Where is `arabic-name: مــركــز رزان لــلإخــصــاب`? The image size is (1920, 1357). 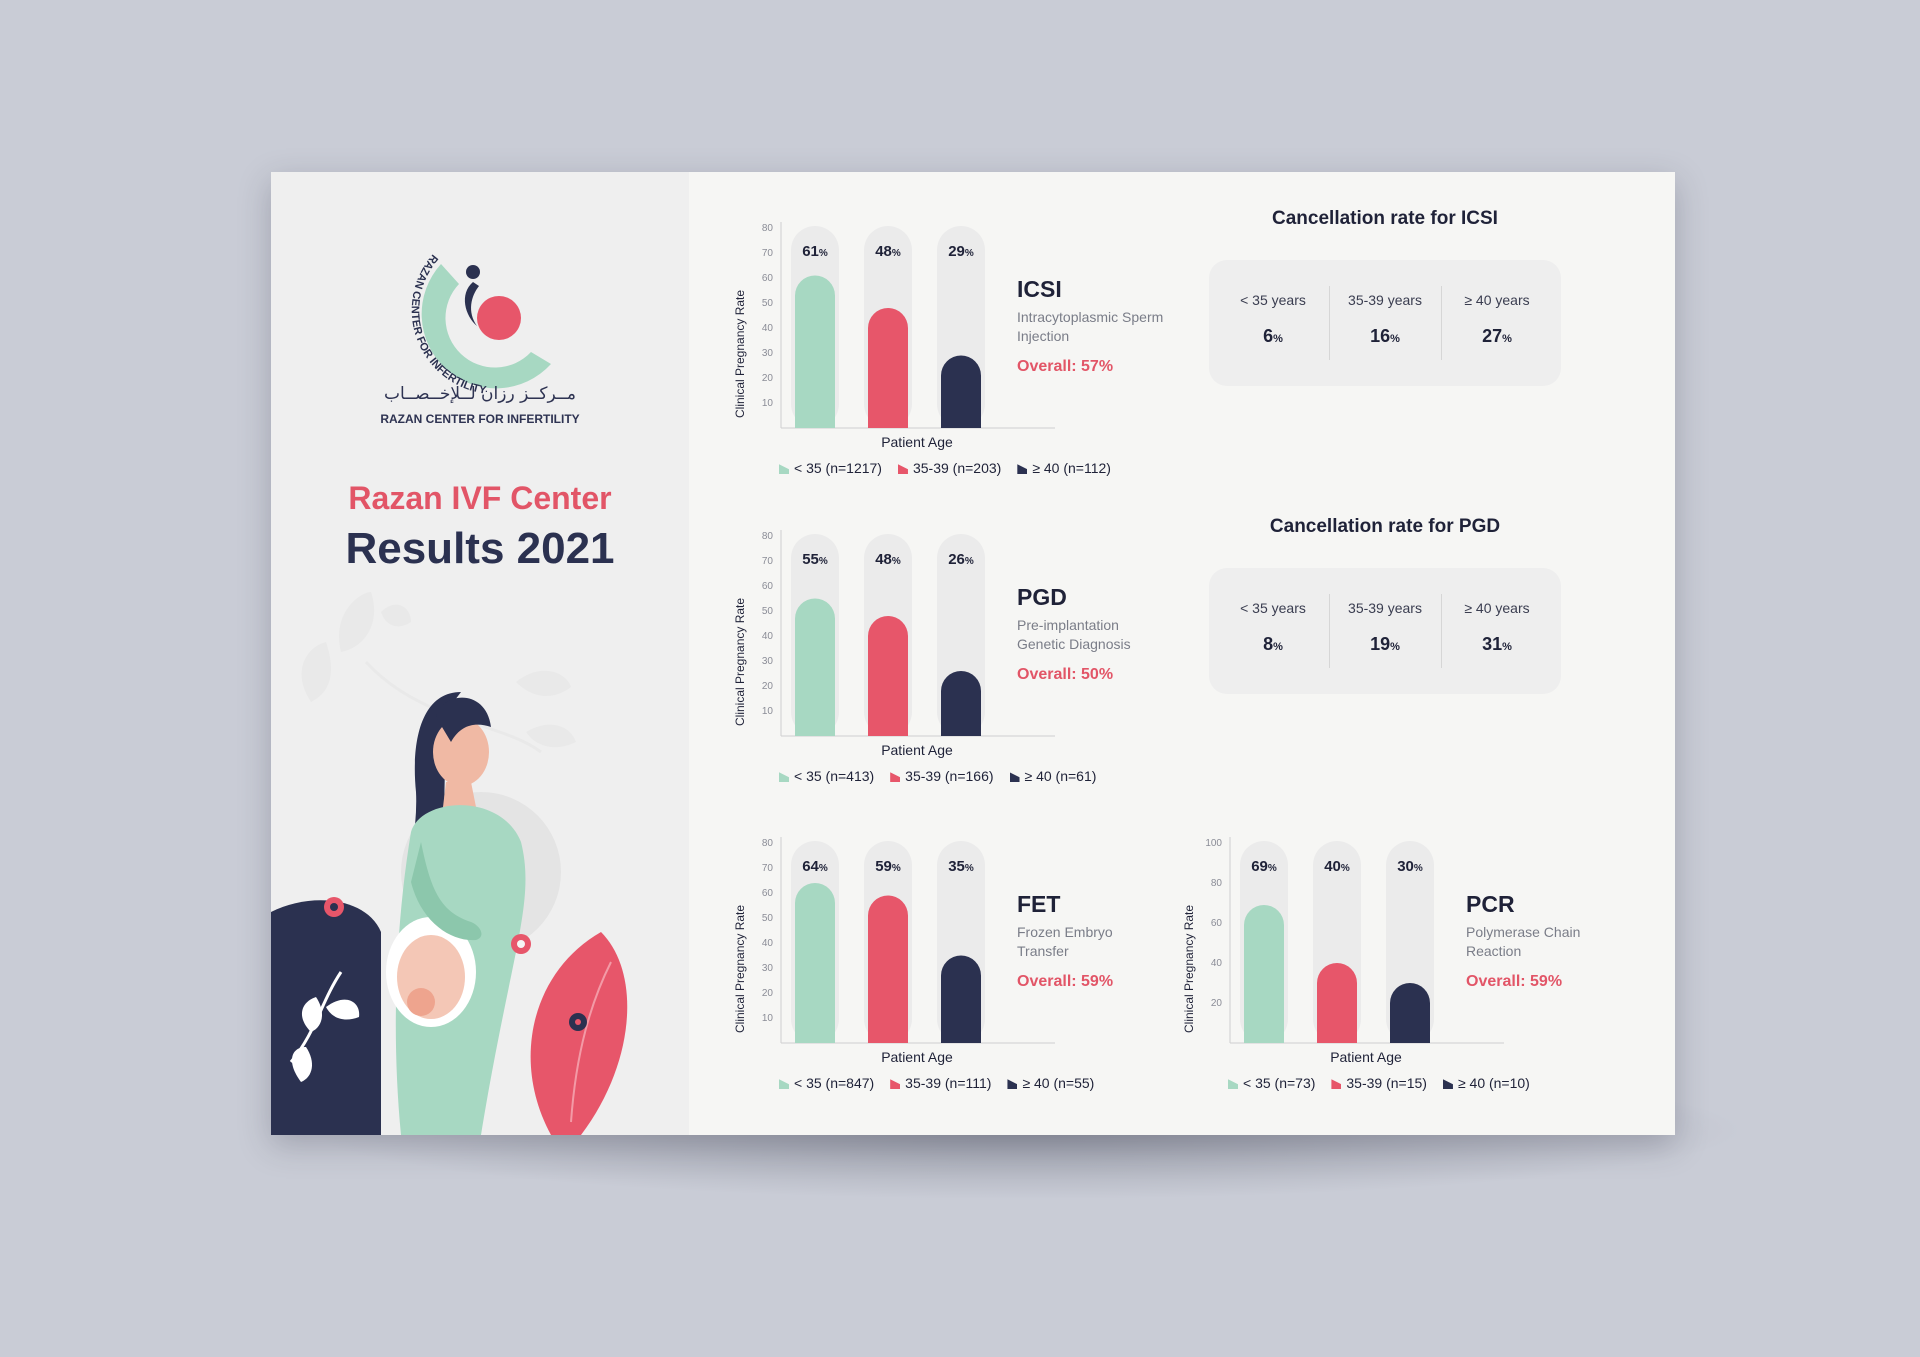 arabic-name: مــركــز رزان لــلإخــصــاب is located at coordinates (480, 394).